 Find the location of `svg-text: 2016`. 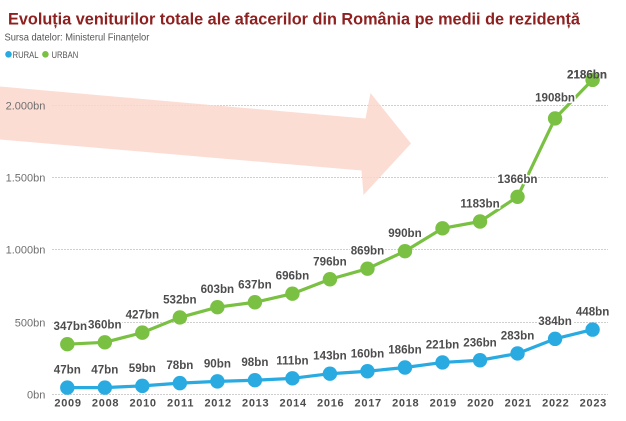

svg-text: 2016 is located at coordinates (330, 404).